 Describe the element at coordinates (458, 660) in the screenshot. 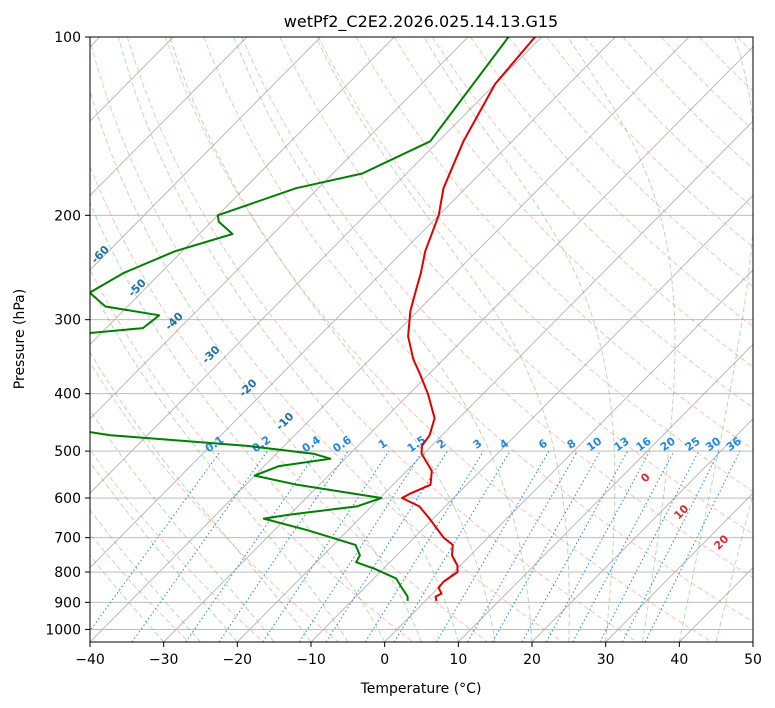

I see `x-tick-label: 10` at that location.